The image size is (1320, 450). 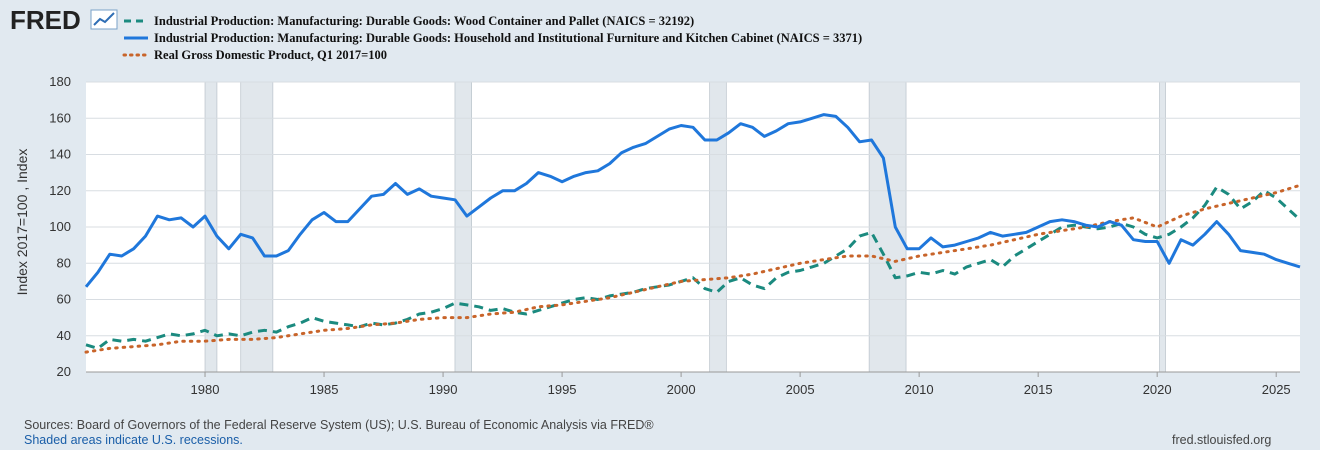 What do you see at coordinates (562, 389) in the screenshot?
I see `x-tick-label: 1995` at bounding box center [562, 389].